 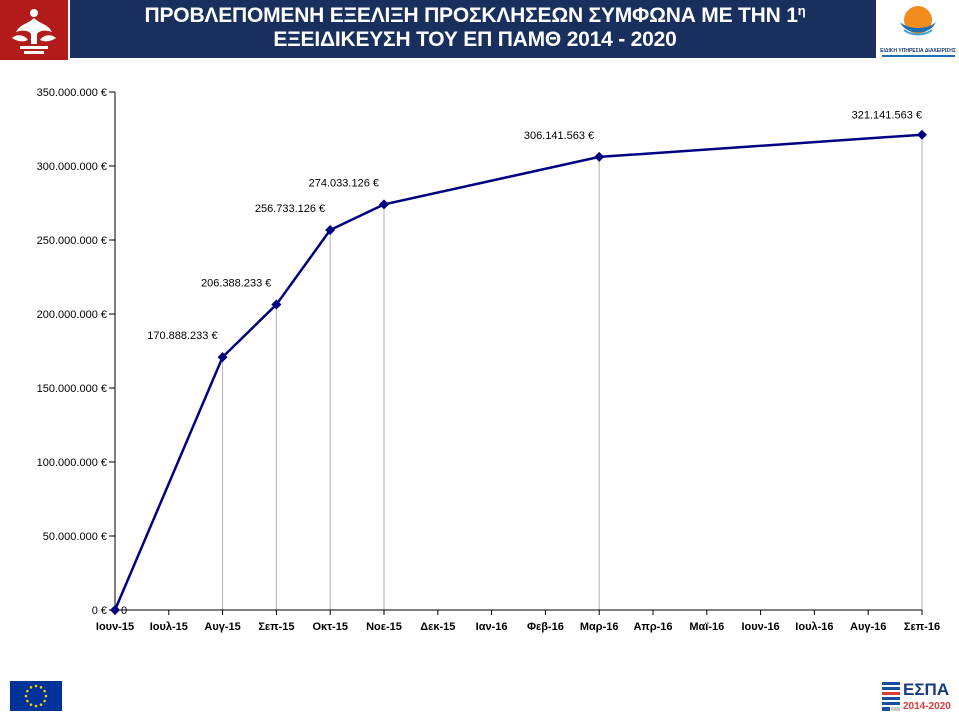 What do you see at coordinates (330, 627) in the screenshot?
I see `x-tick-label: Οκτ-15` at bounding box center [330, 627].